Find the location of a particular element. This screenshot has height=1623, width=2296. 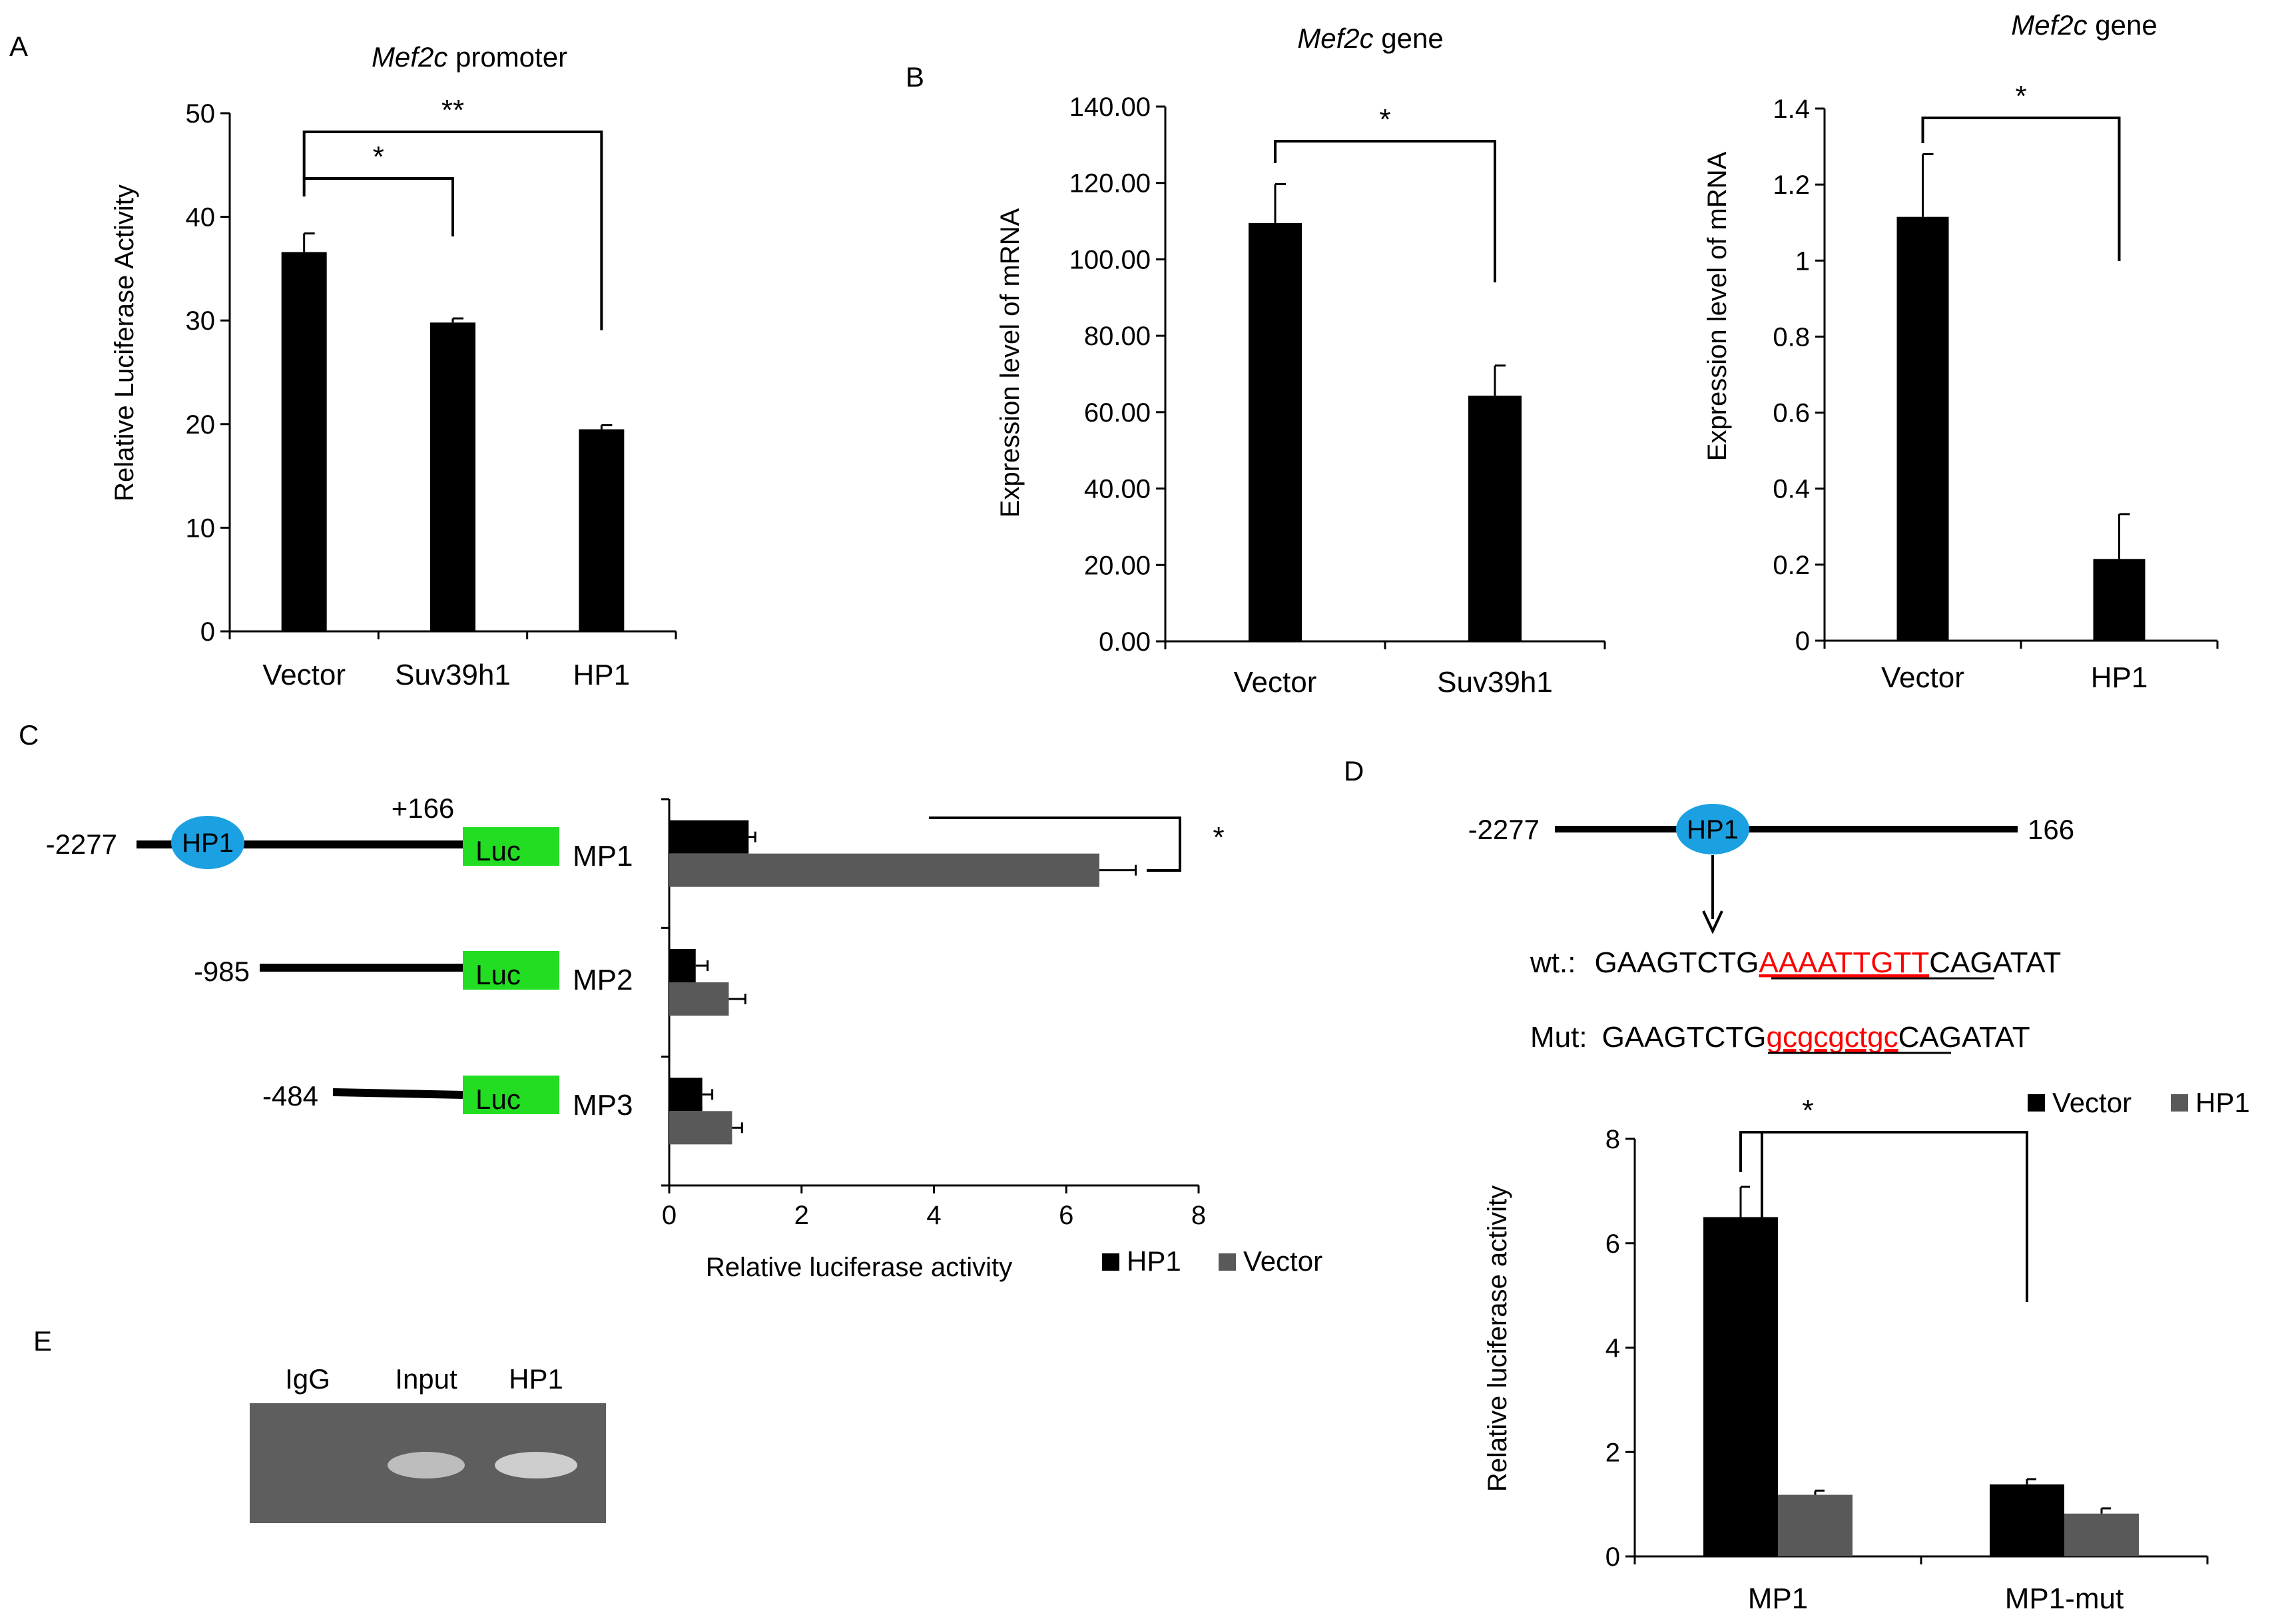

chart-b2-sig-bracket is located at coordinates (2021, 189).